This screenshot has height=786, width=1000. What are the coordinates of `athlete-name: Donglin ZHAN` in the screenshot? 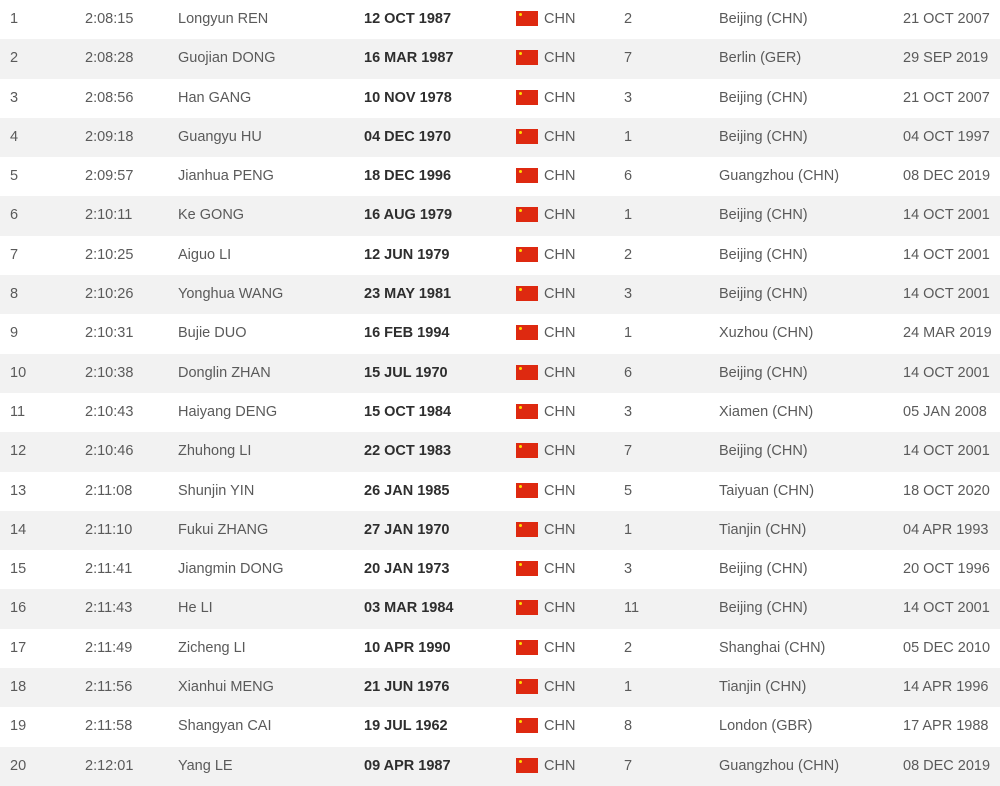 It's located at (224, 372).